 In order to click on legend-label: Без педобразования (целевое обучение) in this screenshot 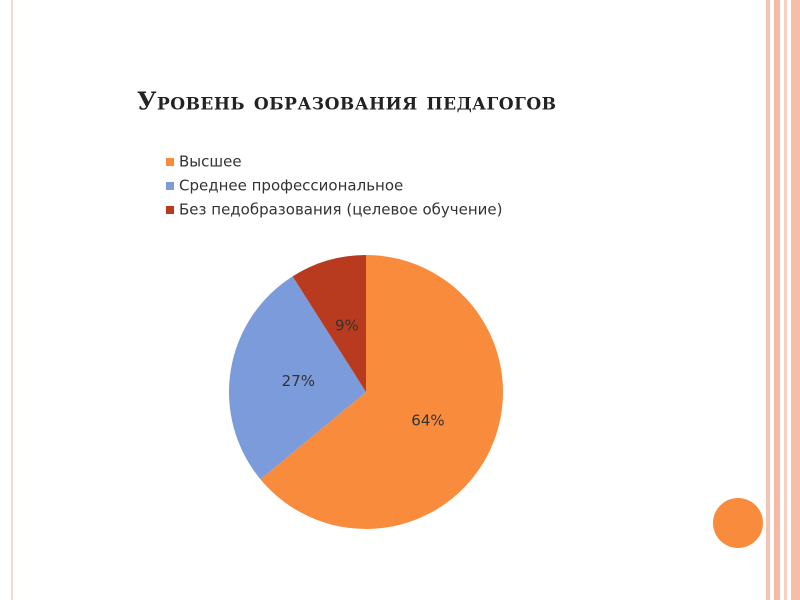, I will do `click(341, 210)`.